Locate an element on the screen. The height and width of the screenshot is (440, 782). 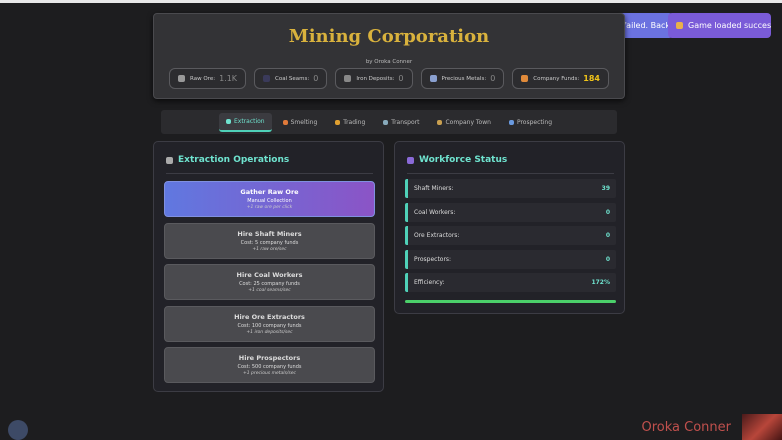
audio-button is located at coordinates (18, 430).